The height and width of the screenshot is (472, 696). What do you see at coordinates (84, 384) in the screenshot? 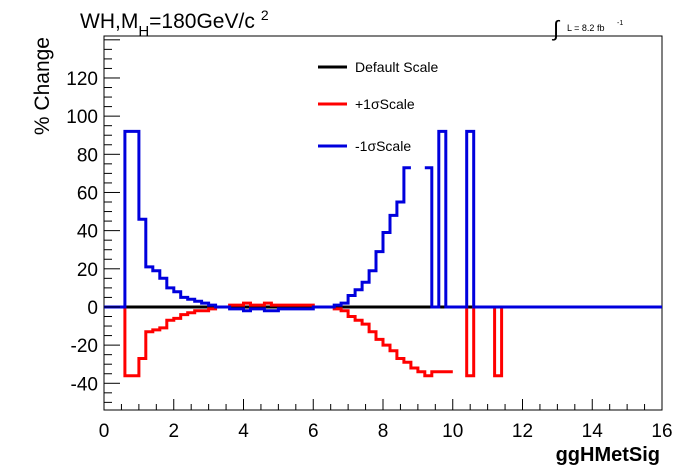
I see `y-tick-label: -40` at bounding box center [84, 384].